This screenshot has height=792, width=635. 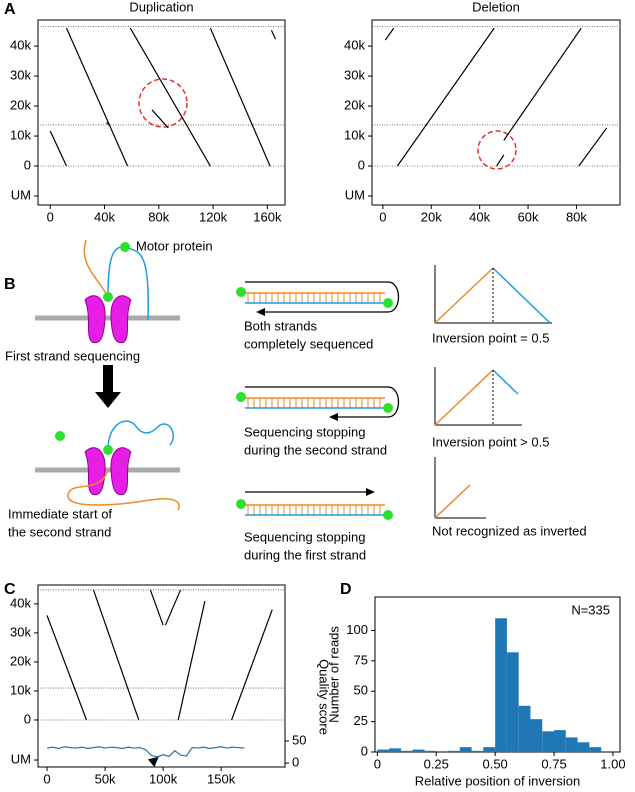 What do you see at coordinates (315, 449) in the screenshot?
I see `caption: during the second strand` at bounding box center [315, 449].